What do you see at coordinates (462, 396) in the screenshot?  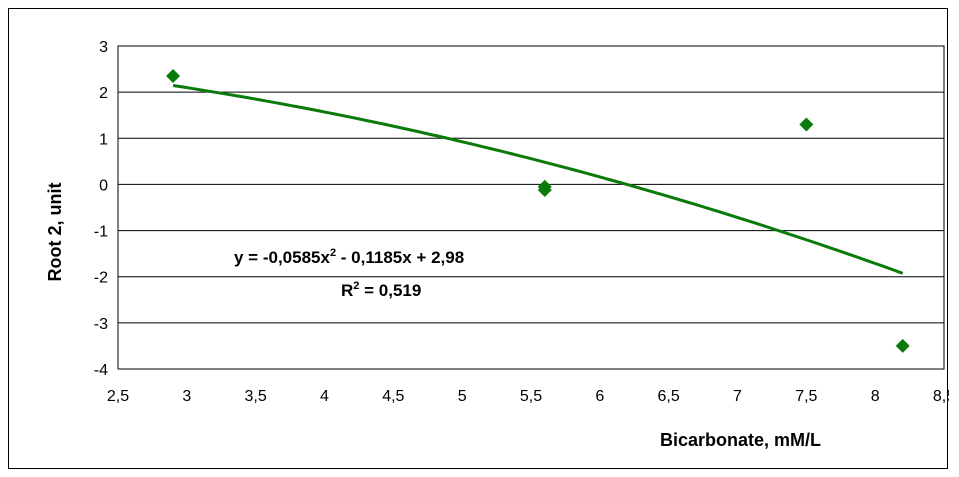 I see `x-tick-label: 5` at bounding box center [462, 396].